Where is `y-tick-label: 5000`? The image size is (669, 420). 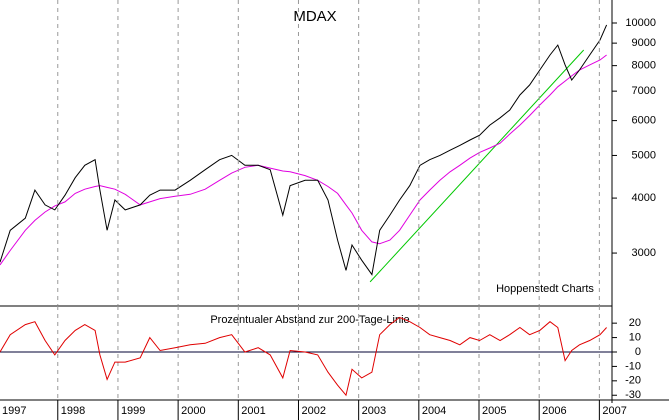
y-tick-label: 5000 is located at coordinates (644, 155).